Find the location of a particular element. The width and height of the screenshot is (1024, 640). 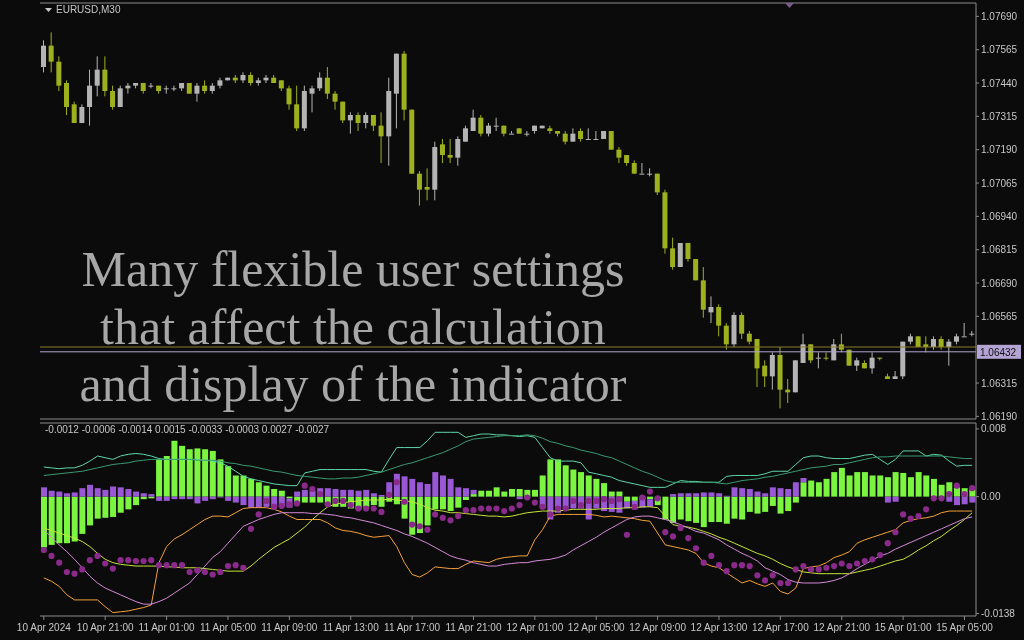

x-tick-label: 15 Apr 05:00 is located at coordinates (965, 627).